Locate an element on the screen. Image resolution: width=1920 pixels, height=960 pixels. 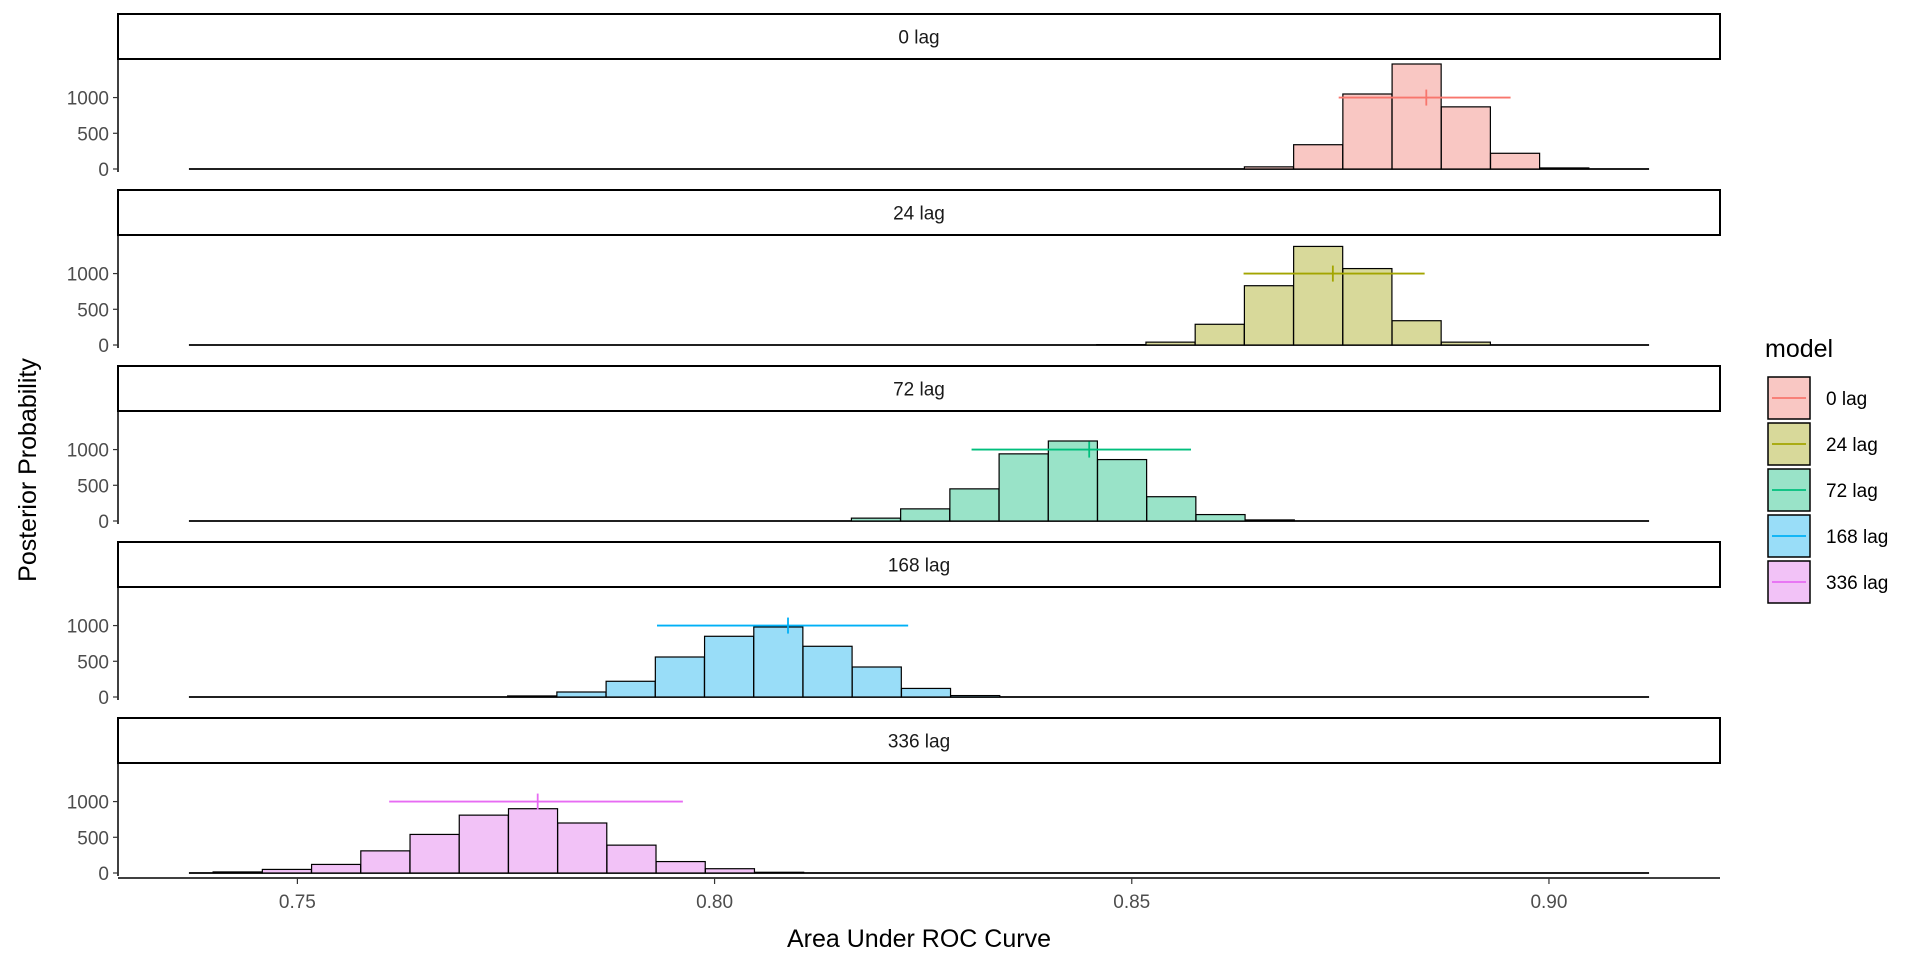
facet-strip-label: 24 lag is located at coordinates (919, 214).